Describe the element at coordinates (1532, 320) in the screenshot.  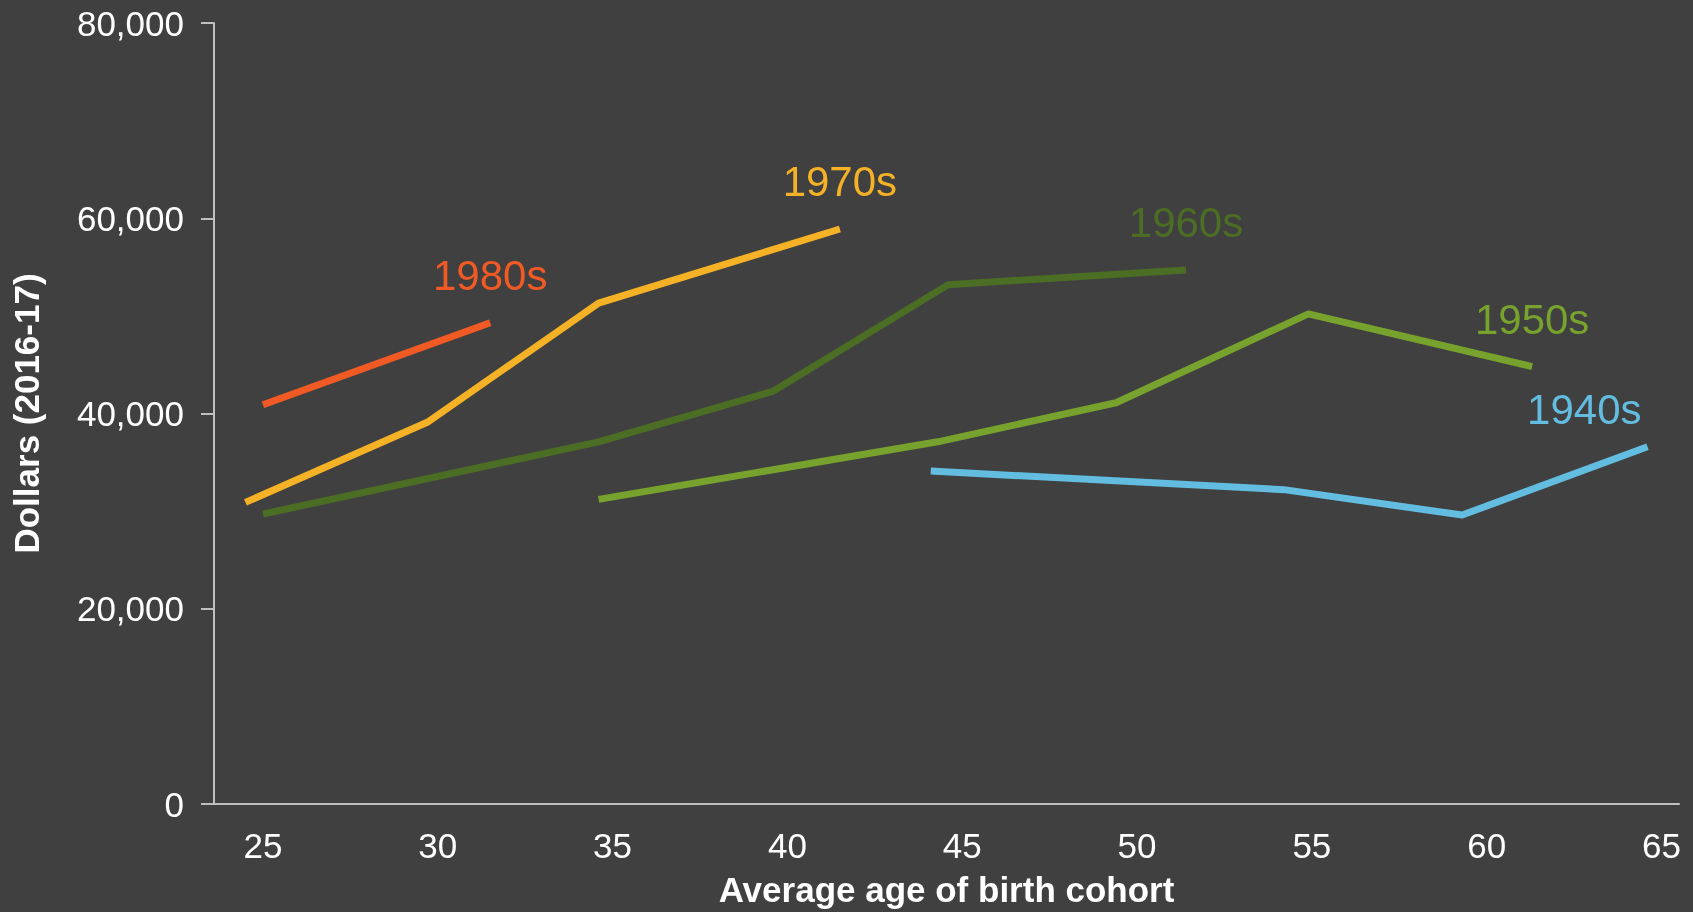
I see `series-label: 1950s` at that location.